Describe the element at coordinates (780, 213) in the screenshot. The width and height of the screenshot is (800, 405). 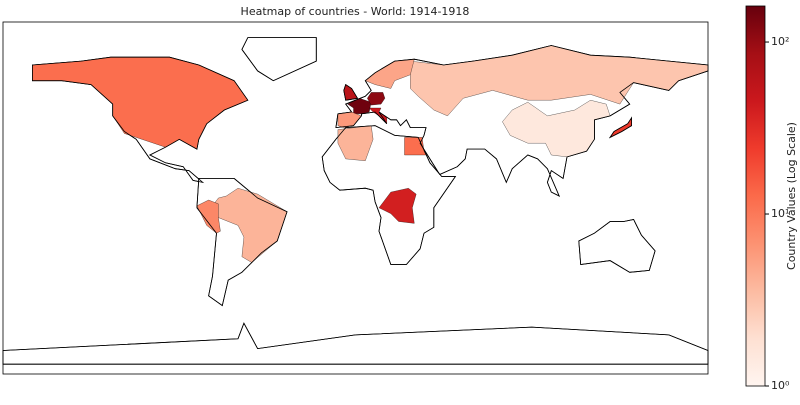
I see `colorbar-tick-label: 10¹` at that location.